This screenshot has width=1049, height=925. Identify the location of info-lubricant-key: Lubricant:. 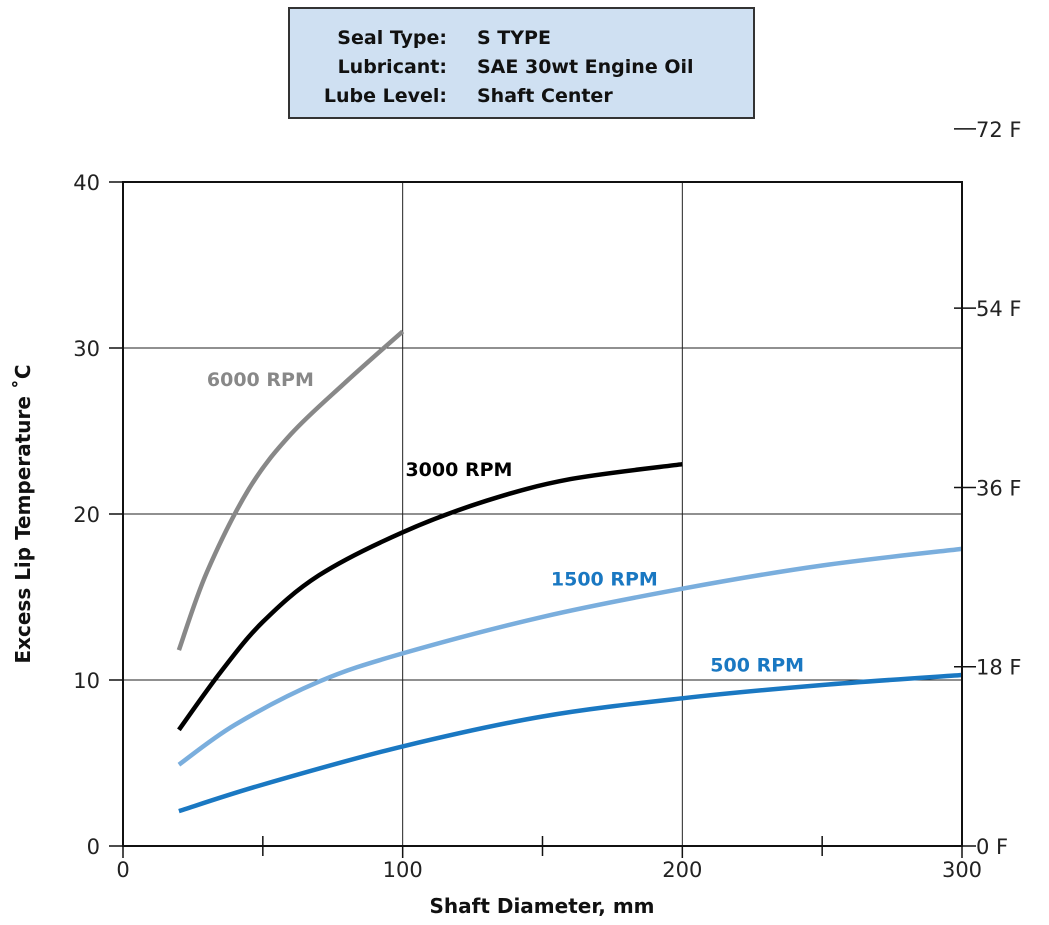
(392, 67).